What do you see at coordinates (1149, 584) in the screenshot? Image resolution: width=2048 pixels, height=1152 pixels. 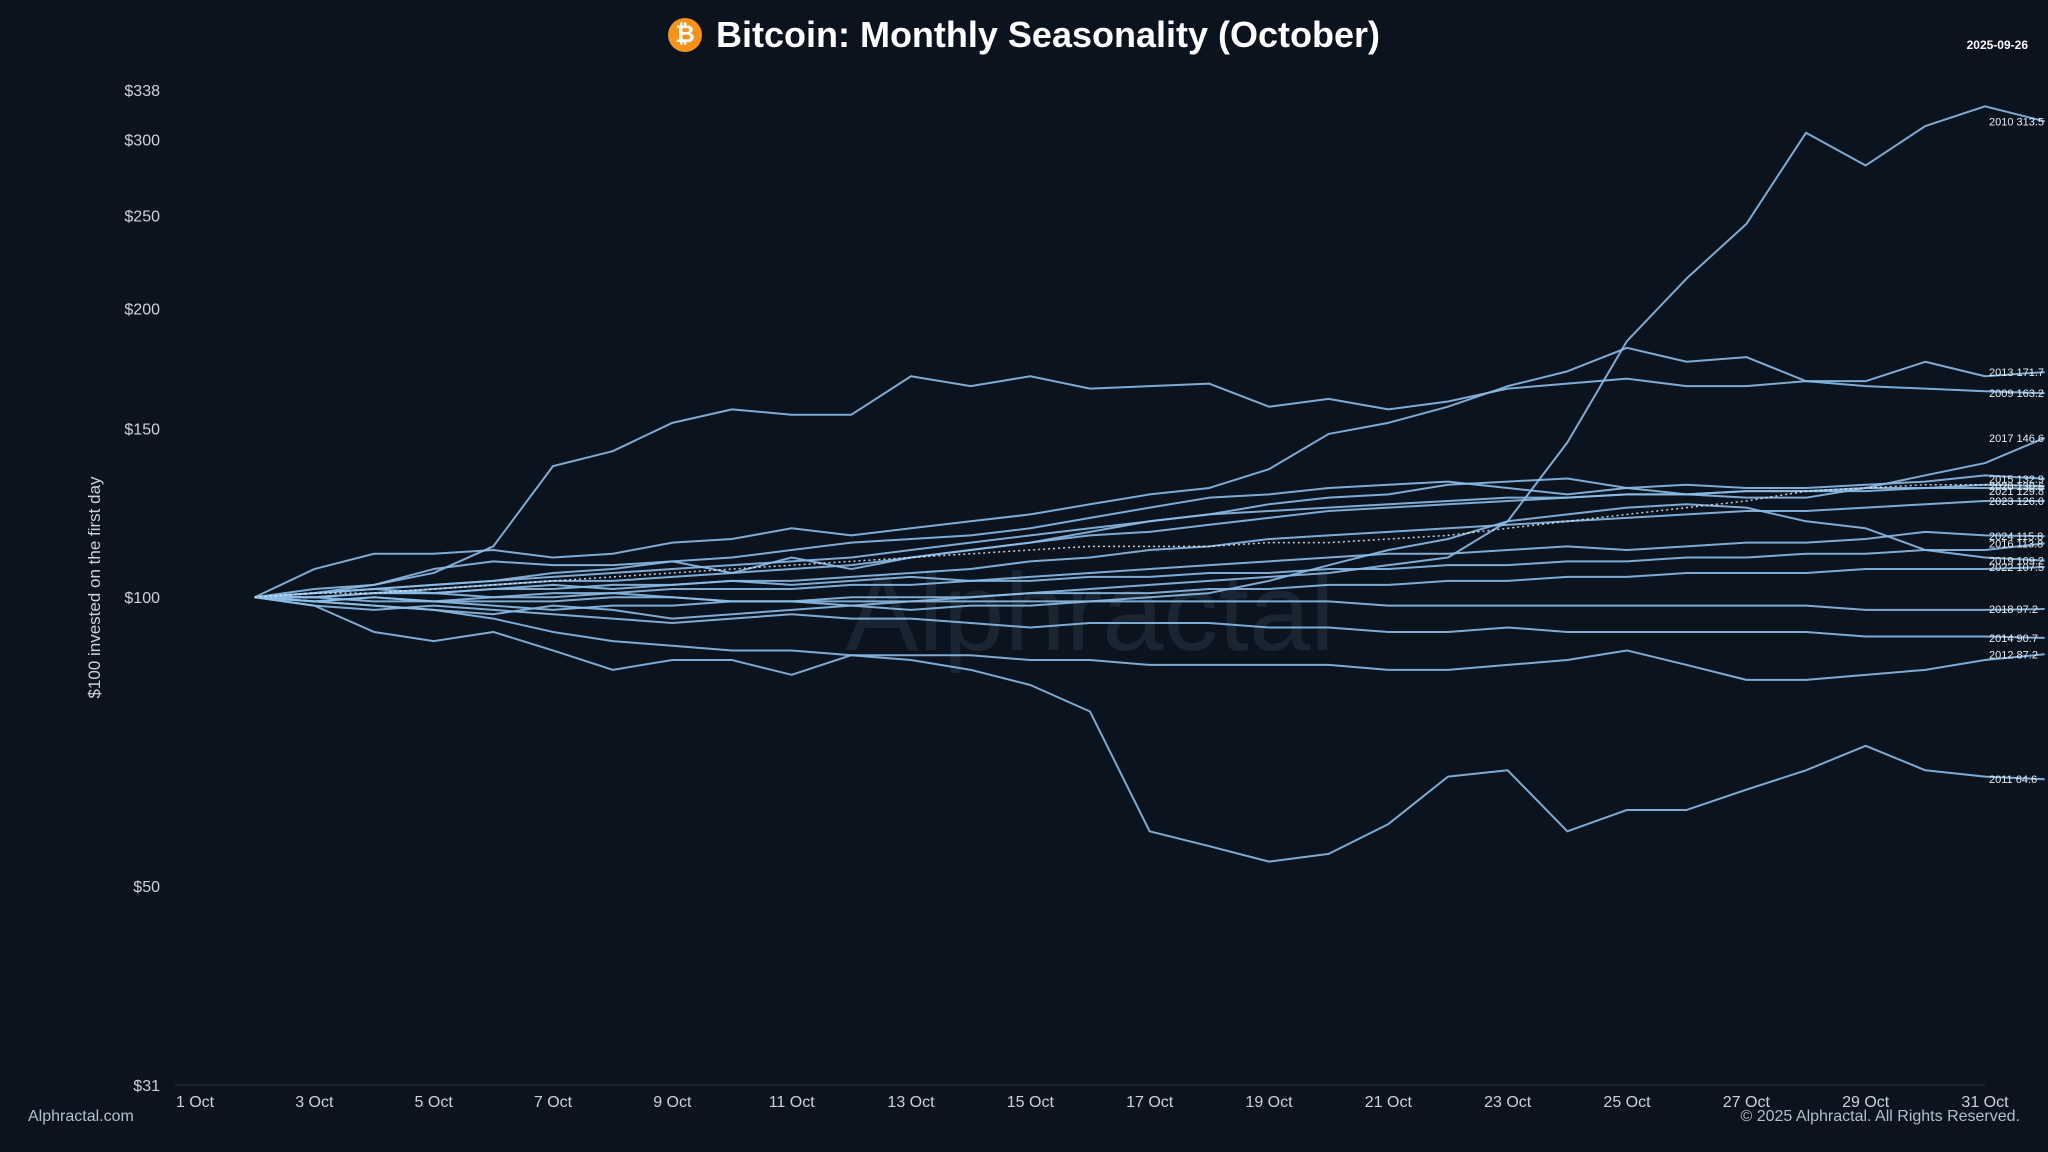 I see `series-line-2022` at bounding box center [1149, 584].